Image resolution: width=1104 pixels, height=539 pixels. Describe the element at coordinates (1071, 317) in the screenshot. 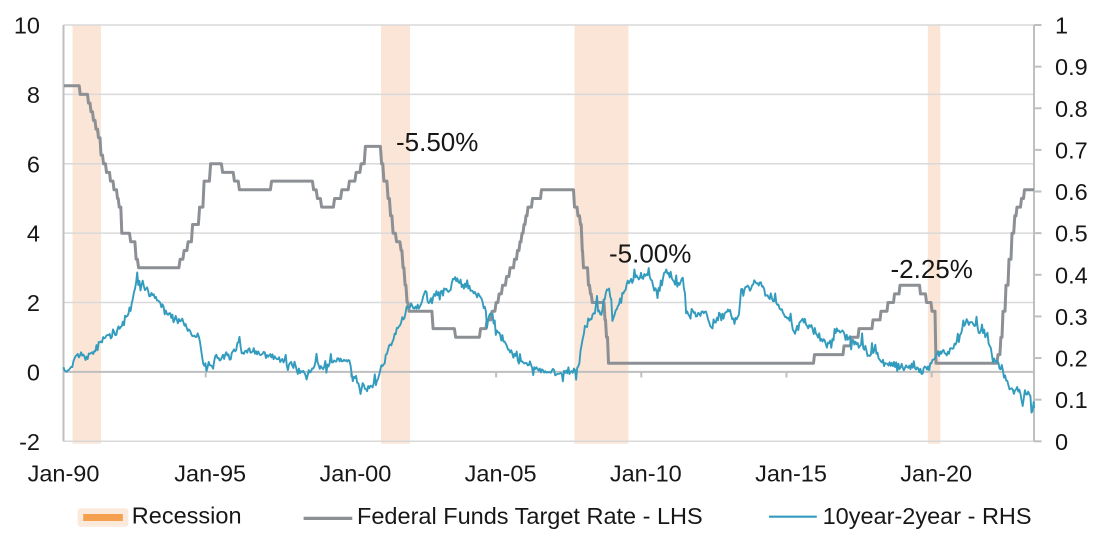

I see `svg-text: 0.3` at that location.